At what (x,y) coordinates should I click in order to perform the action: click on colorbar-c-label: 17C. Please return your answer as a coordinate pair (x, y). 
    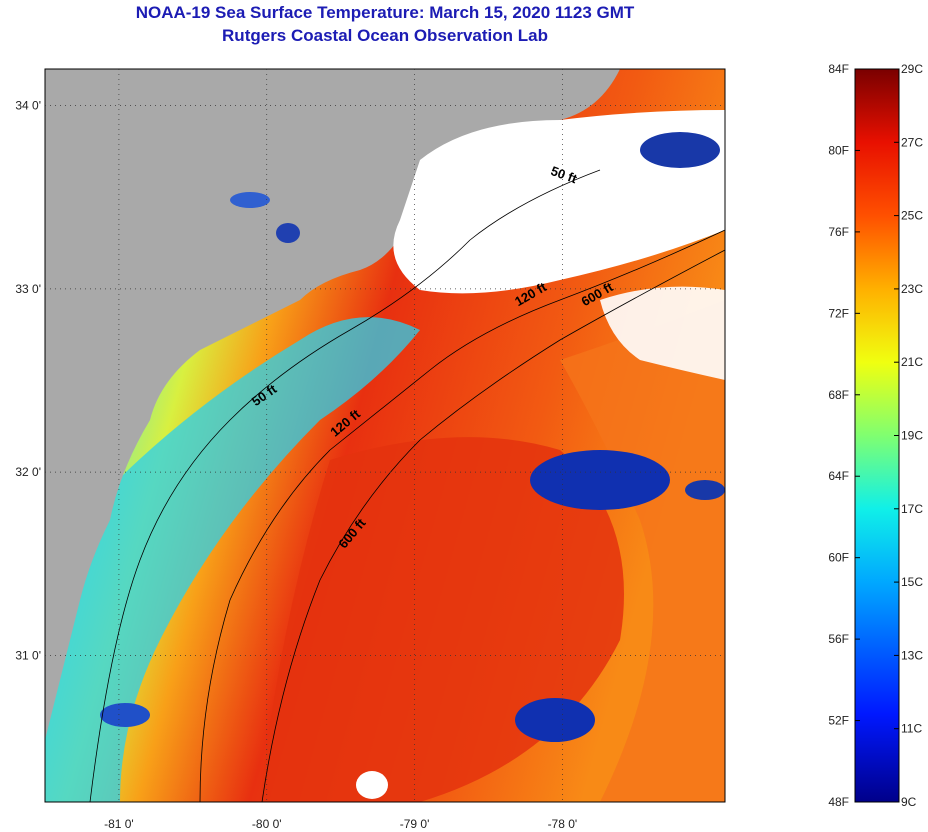
    Looking at the image, I should click on (912, 509).